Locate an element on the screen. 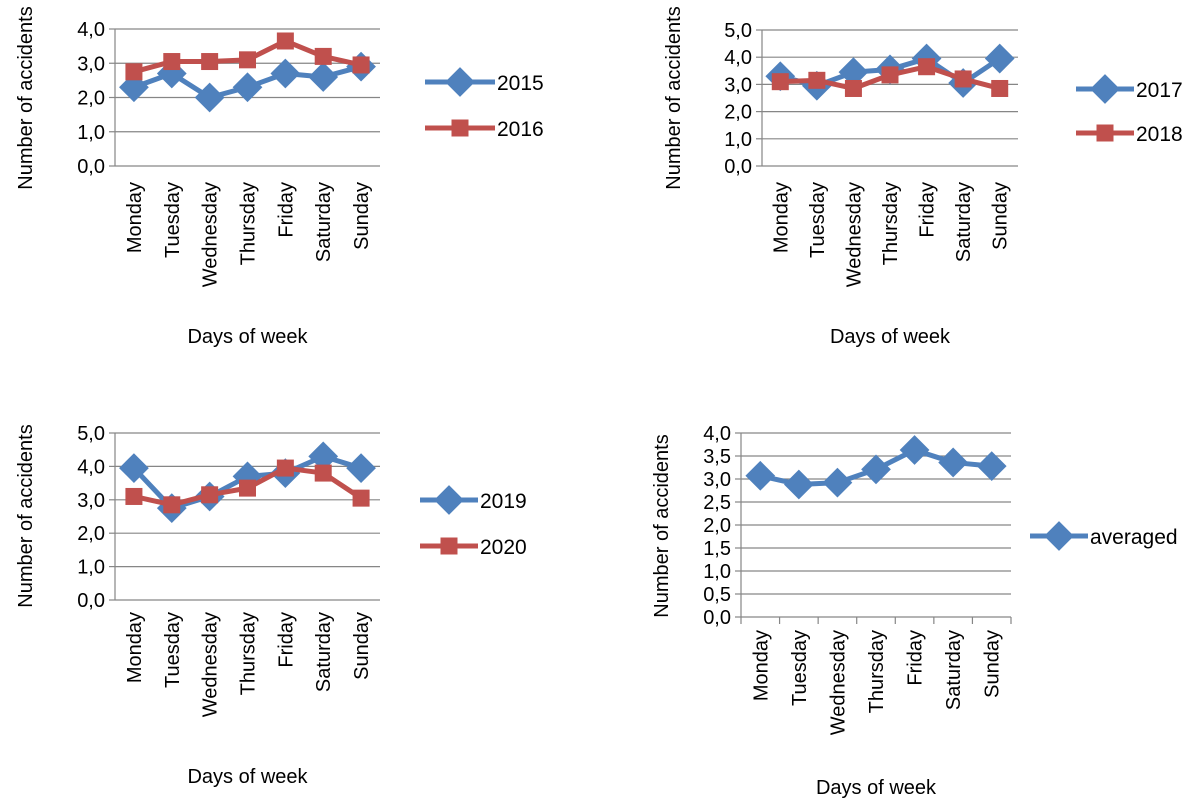  legend-label: 2020 is located at coordinates (503, 547).